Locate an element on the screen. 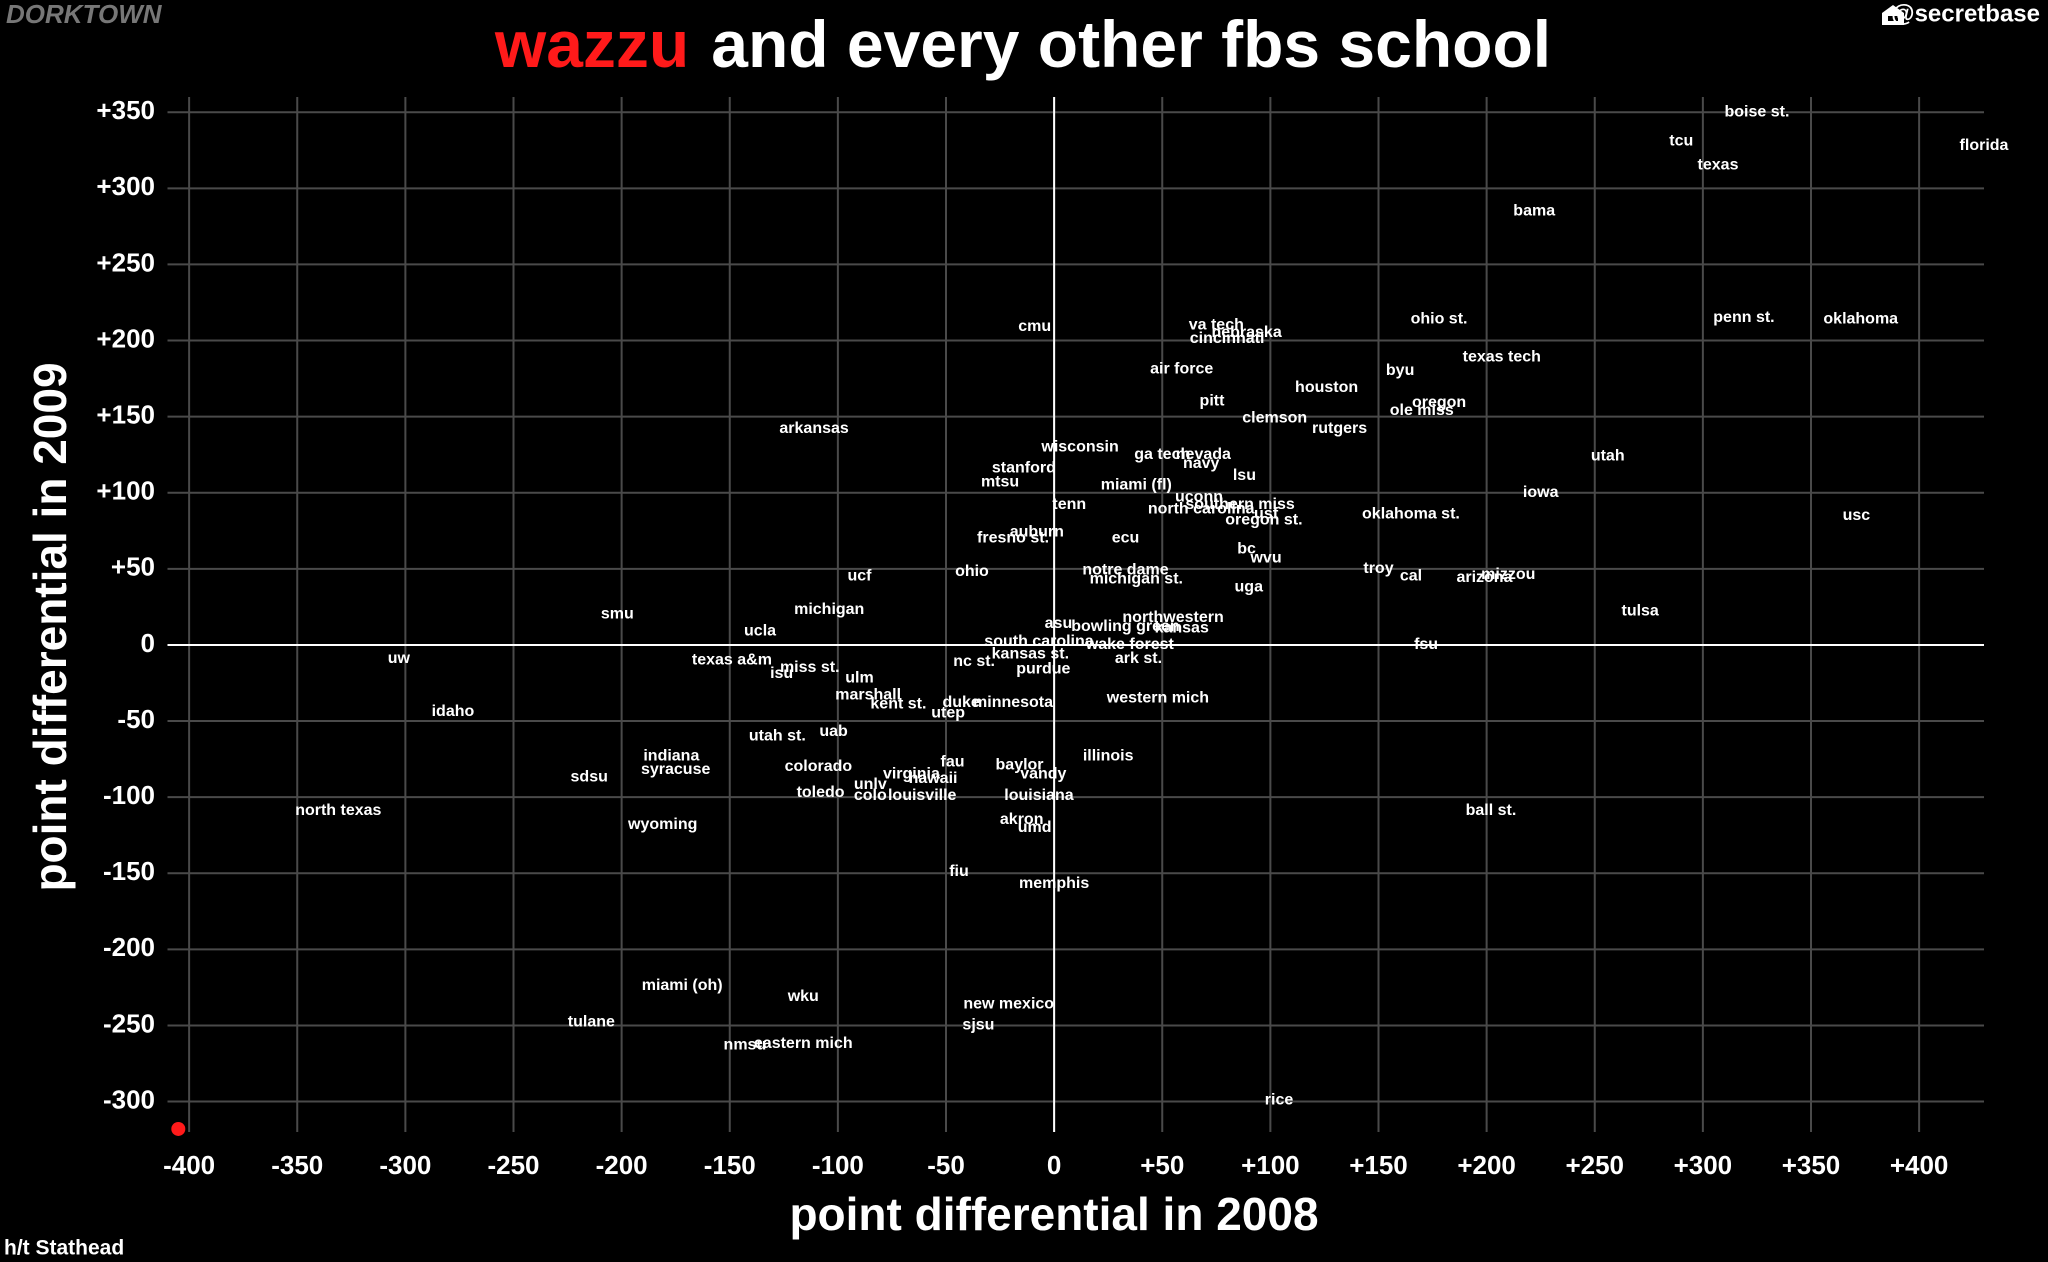 This screenshot has width=2048, height=1262. point-label: minnesota is located at coordinates (1013, 702).